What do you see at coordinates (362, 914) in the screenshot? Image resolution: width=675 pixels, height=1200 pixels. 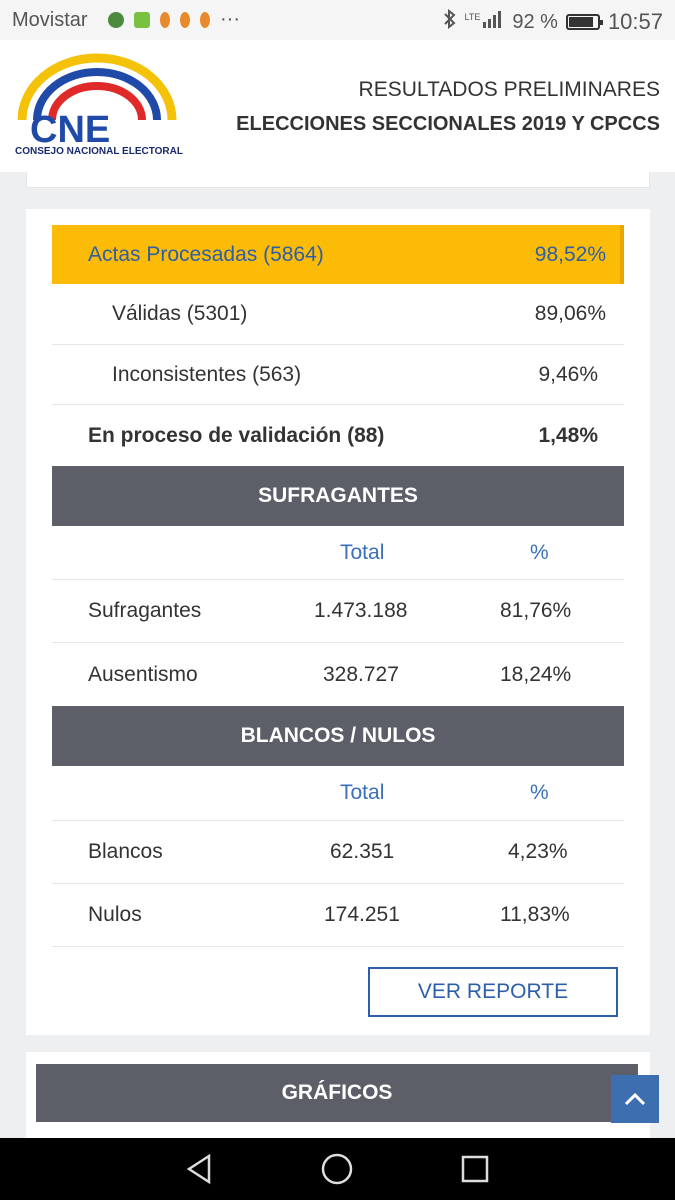 I see `row-total: 174.251` at bounding box center [362, 914].